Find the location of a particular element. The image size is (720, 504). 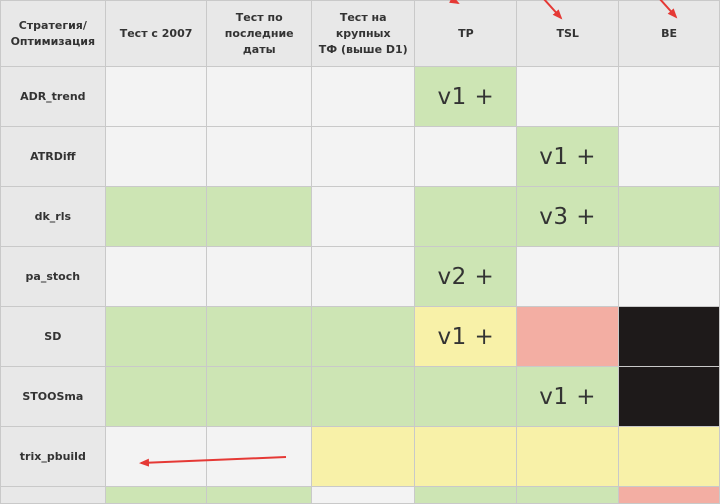

column-header-1: Тест с 2007 is located at coordinates (156, 33).